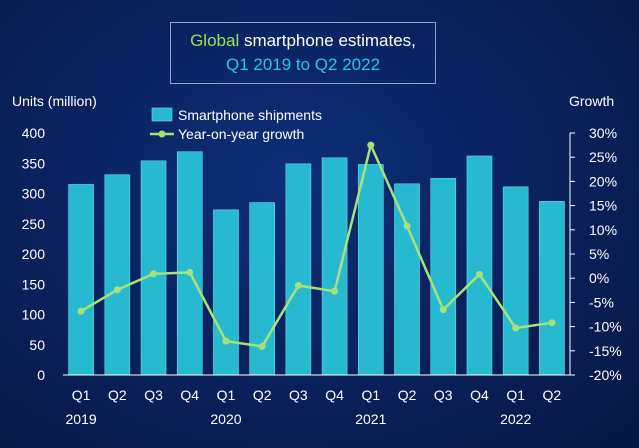  I want to click on y-tick-label: 50, so click(37, 345).